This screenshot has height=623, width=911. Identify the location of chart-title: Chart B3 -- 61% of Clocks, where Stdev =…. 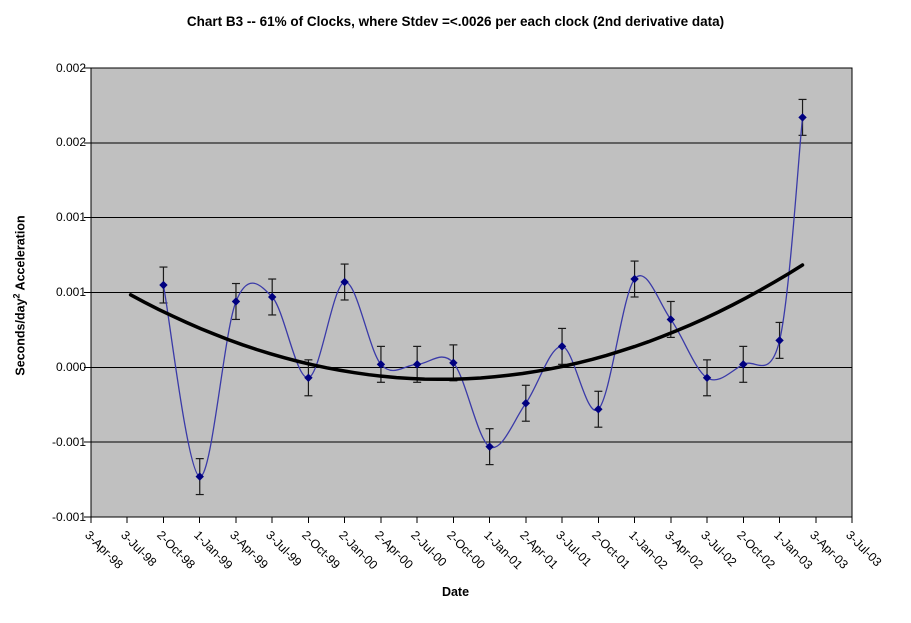
(455, 21).